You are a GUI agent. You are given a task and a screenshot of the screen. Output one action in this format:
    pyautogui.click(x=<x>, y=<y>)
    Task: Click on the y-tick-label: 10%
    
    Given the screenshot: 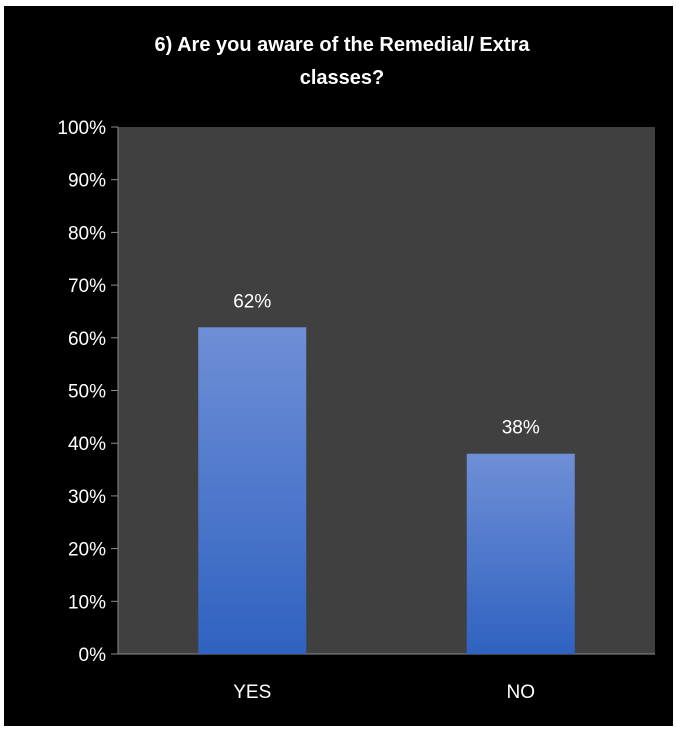 What is the action you would take?
    pyautogui.click(x=87, y=602)
    